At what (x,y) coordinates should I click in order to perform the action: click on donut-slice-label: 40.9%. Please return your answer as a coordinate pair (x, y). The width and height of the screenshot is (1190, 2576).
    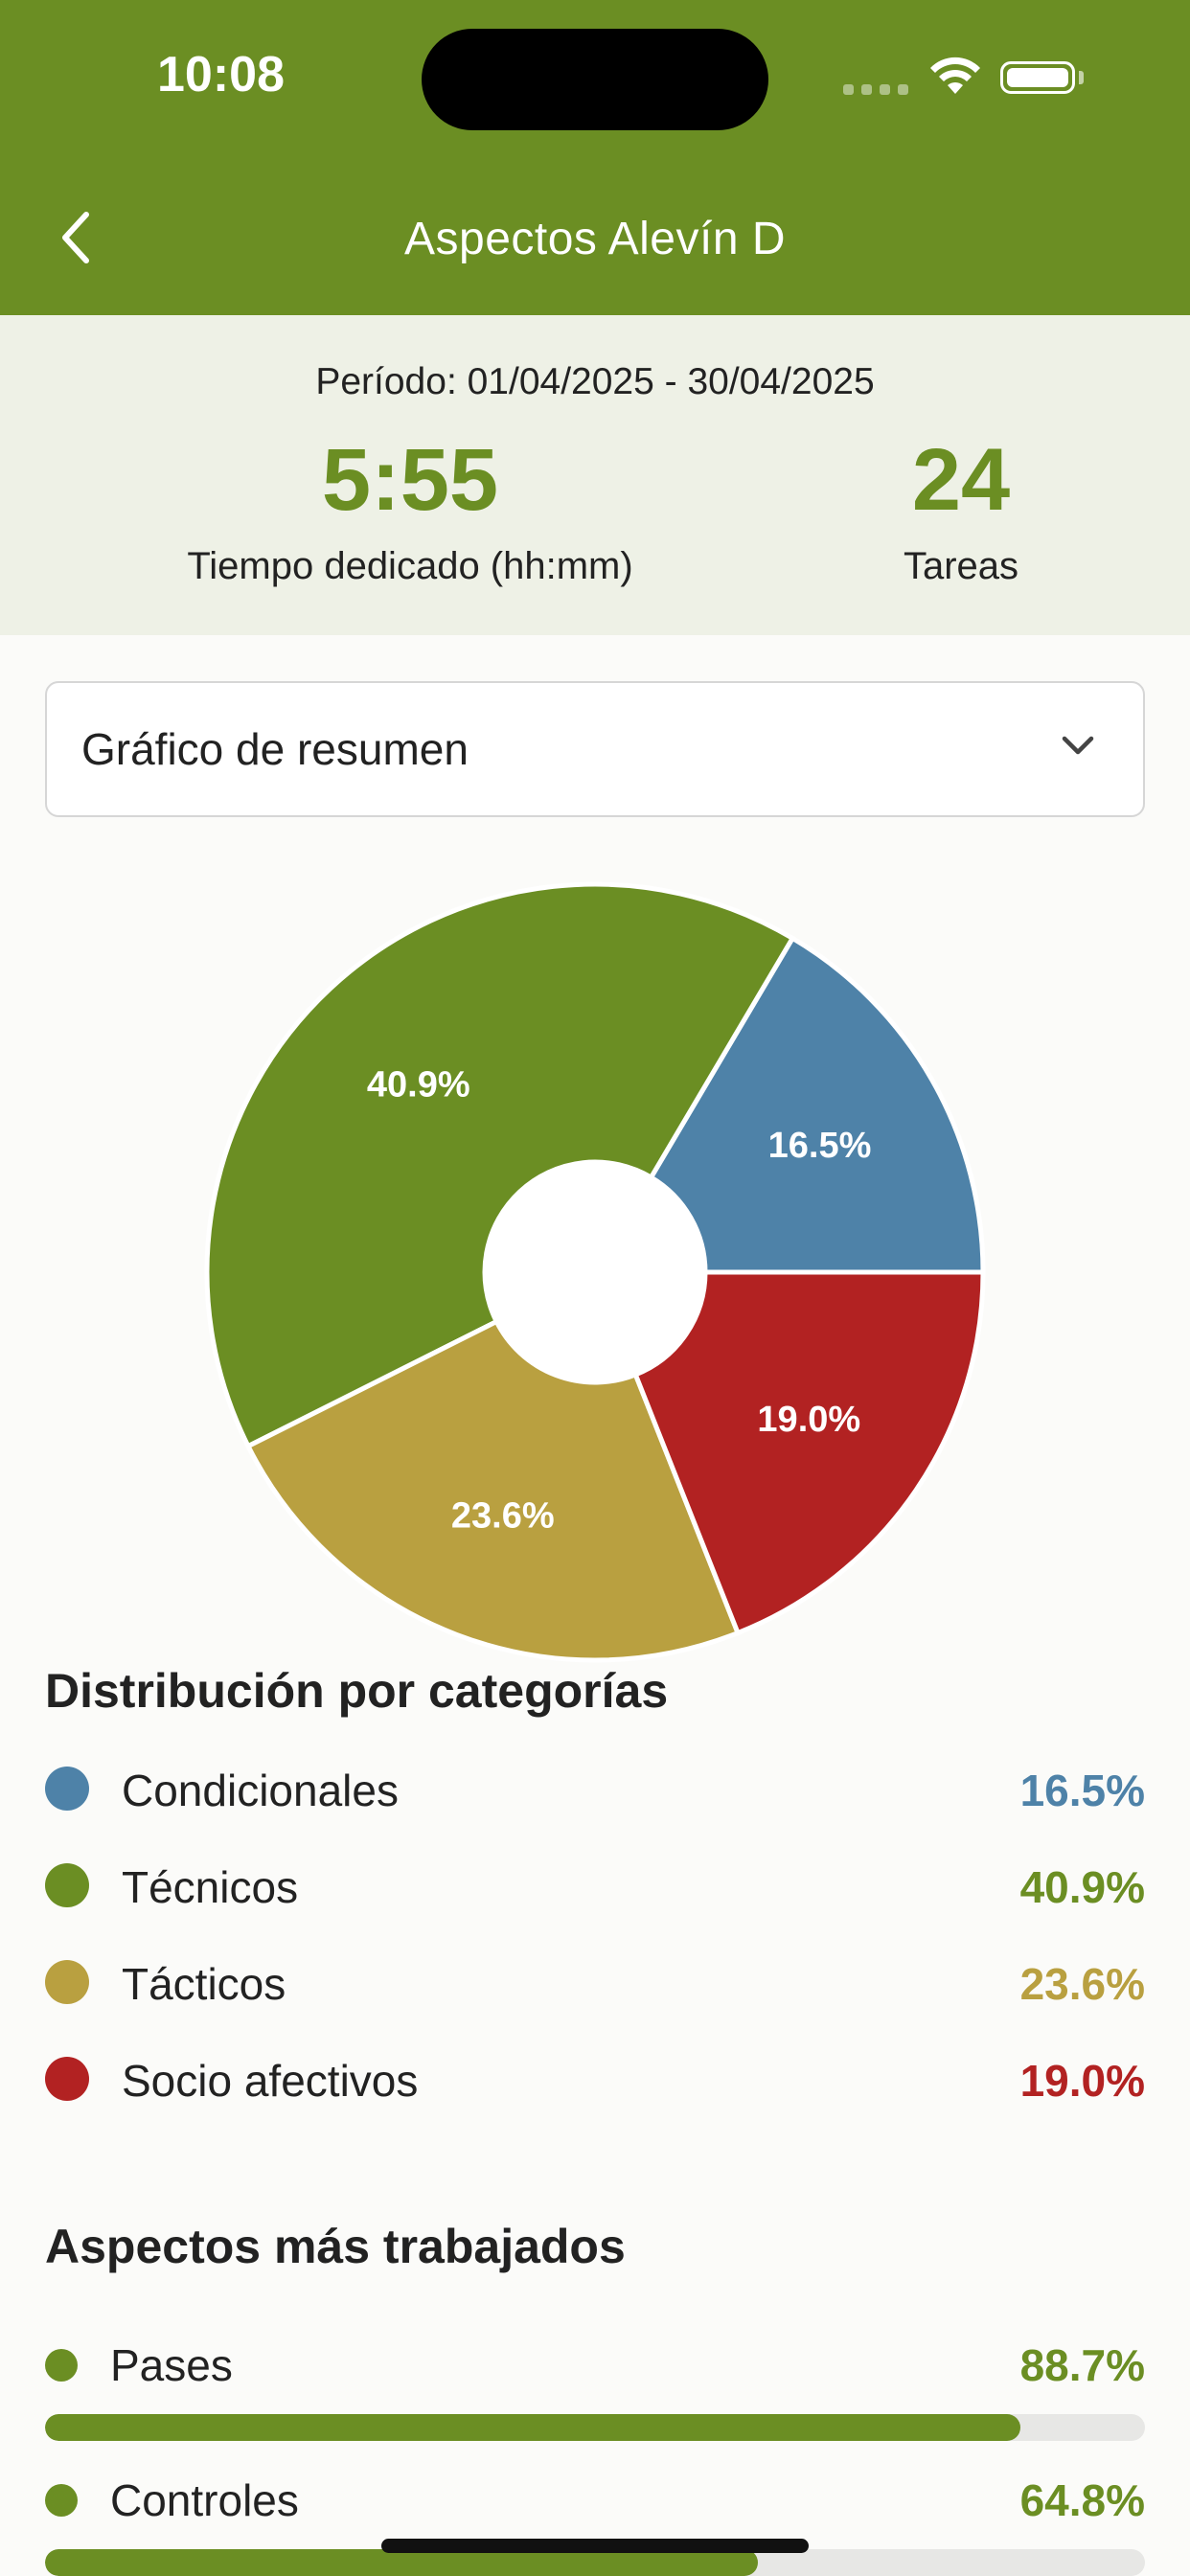
    Looking at the image, I should click on (419, 1085).